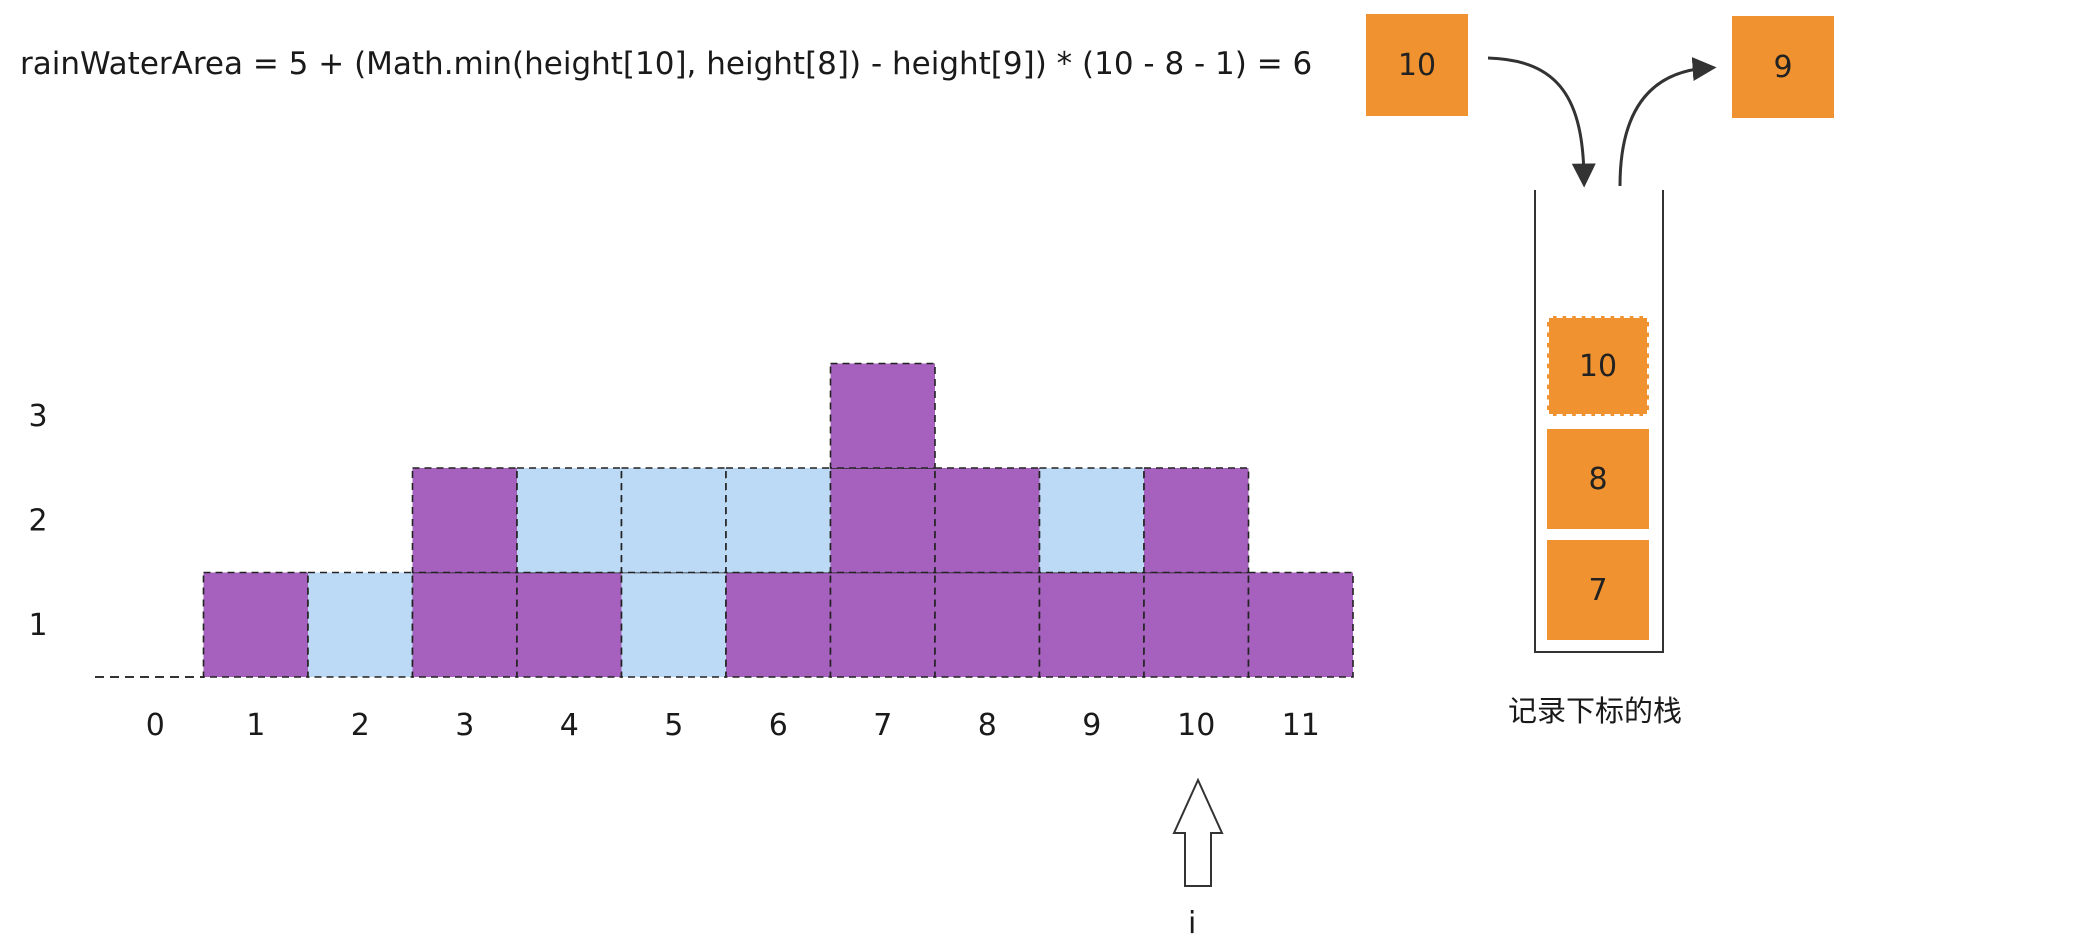 Image resolution: width=2080 pixels, height=948 pixels. I want to click on stack-item-label: 7, so click(1598, 590).